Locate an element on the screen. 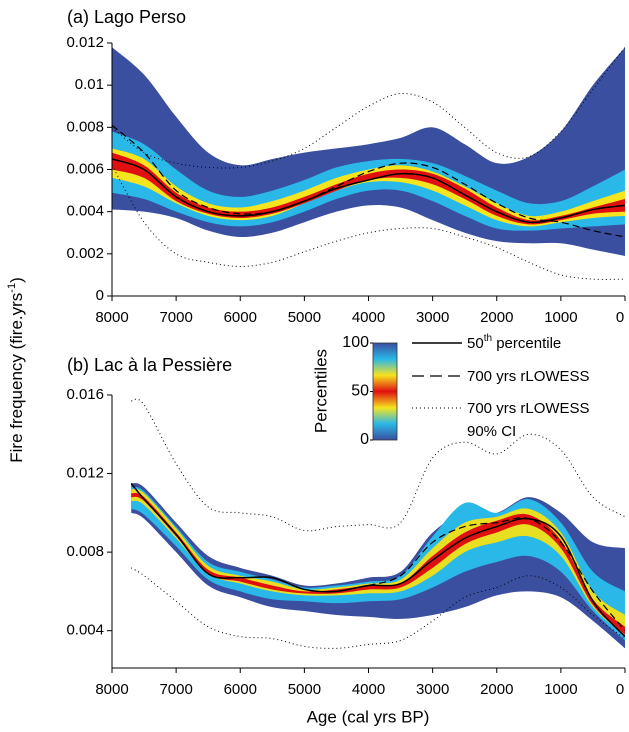 The width and height of the screenshot is (629, 732). legend-median-num: 50 is located at coordinates (475, 343).